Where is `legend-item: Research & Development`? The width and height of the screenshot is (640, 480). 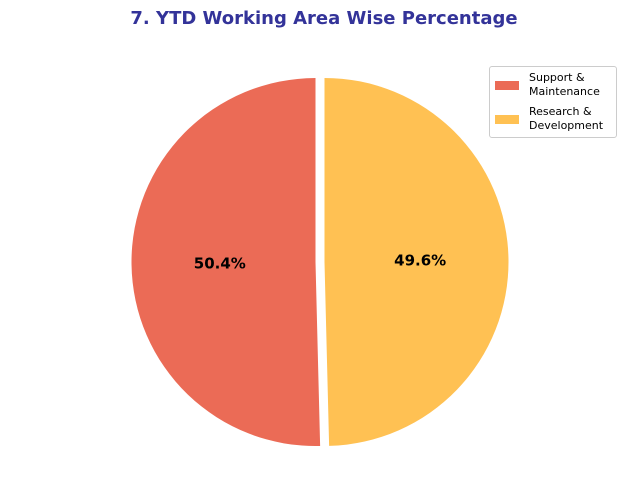
legend-item: Research & Development is located at coordinates (549, 119).